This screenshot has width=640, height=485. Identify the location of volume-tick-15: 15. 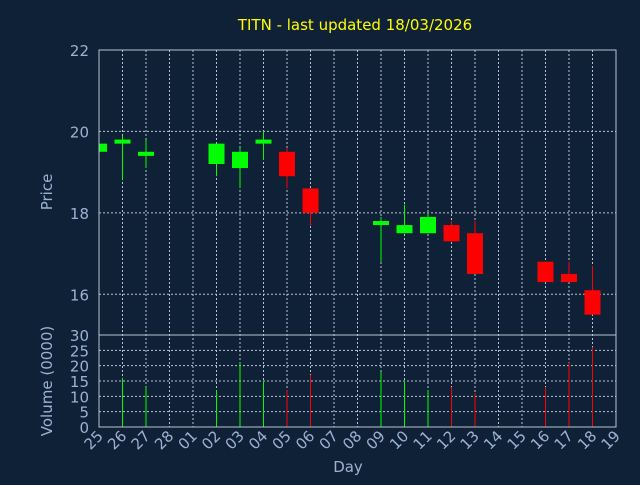
(79, 382).